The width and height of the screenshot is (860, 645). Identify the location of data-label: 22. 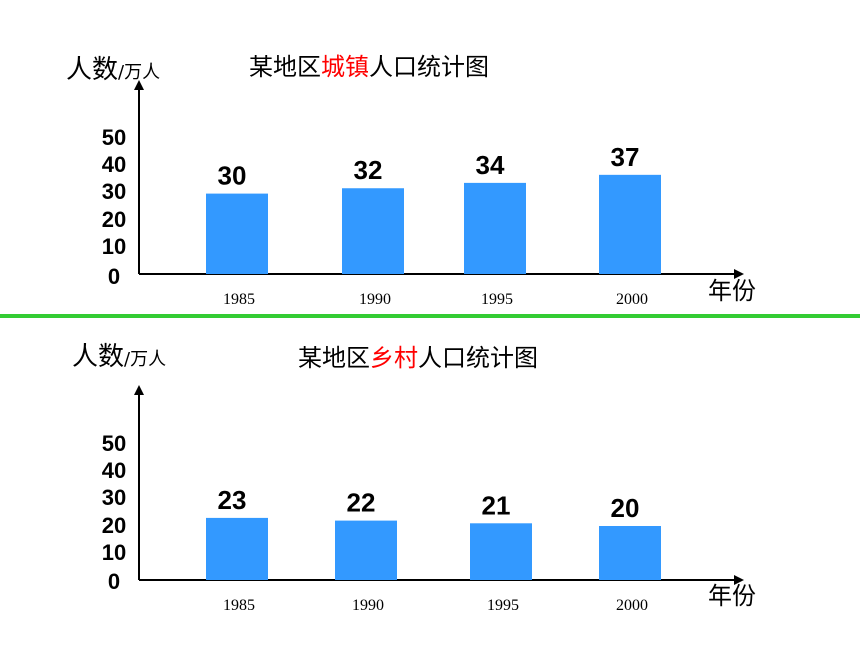
(361, 503).